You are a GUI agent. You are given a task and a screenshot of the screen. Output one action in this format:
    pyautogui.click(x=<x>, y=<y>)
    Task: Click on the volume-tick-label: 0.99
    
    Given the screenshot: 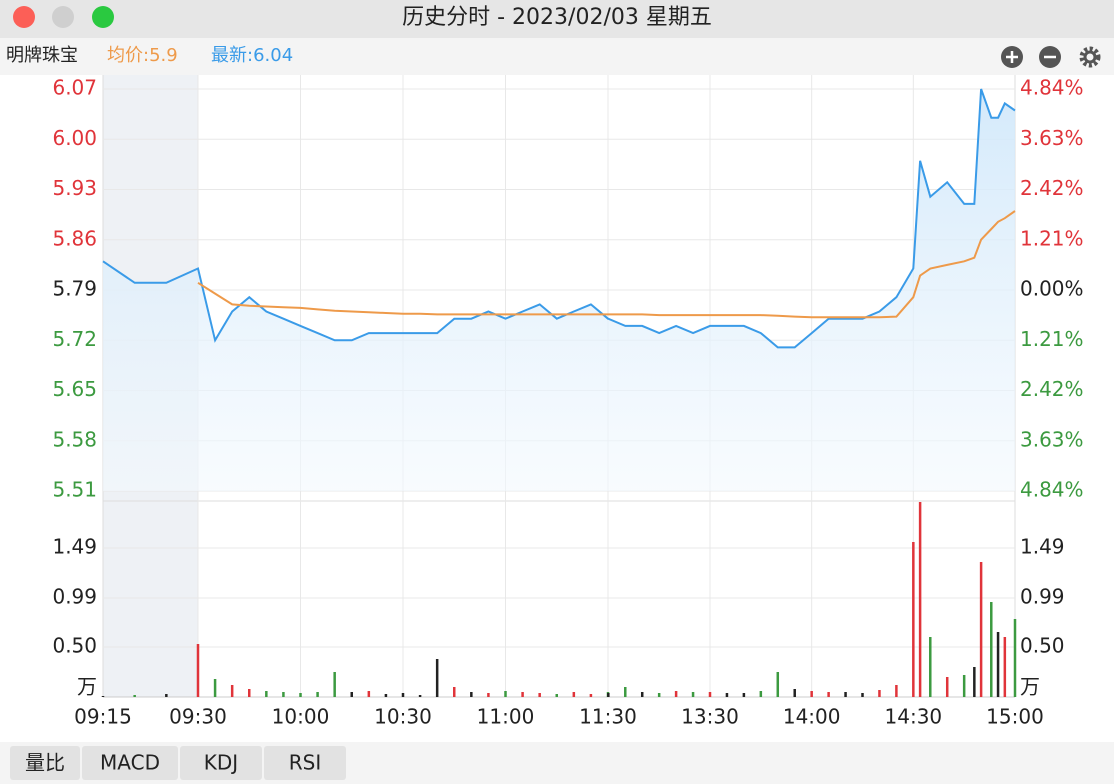 What is the action you would take?
    pyautogui.click(x=1042, y=597)
    